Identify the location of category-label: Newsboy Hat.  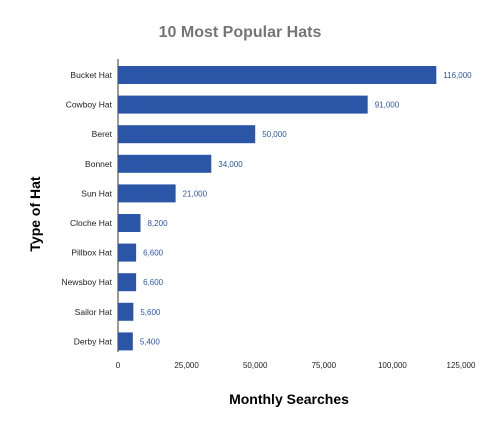
(86, 282).